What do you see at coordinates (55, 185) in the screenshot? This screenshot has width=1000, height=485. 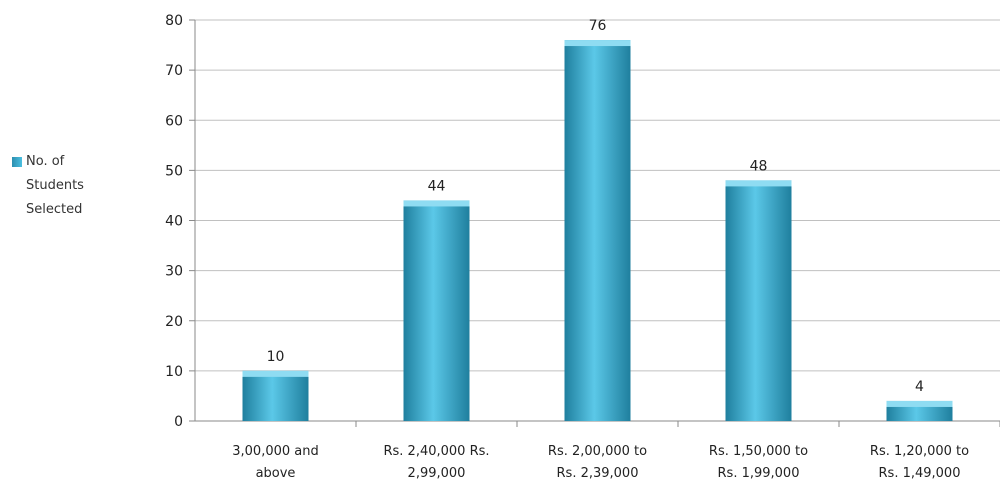 I see `legend-label-line-2: Students` at bounding box center [55, 185].